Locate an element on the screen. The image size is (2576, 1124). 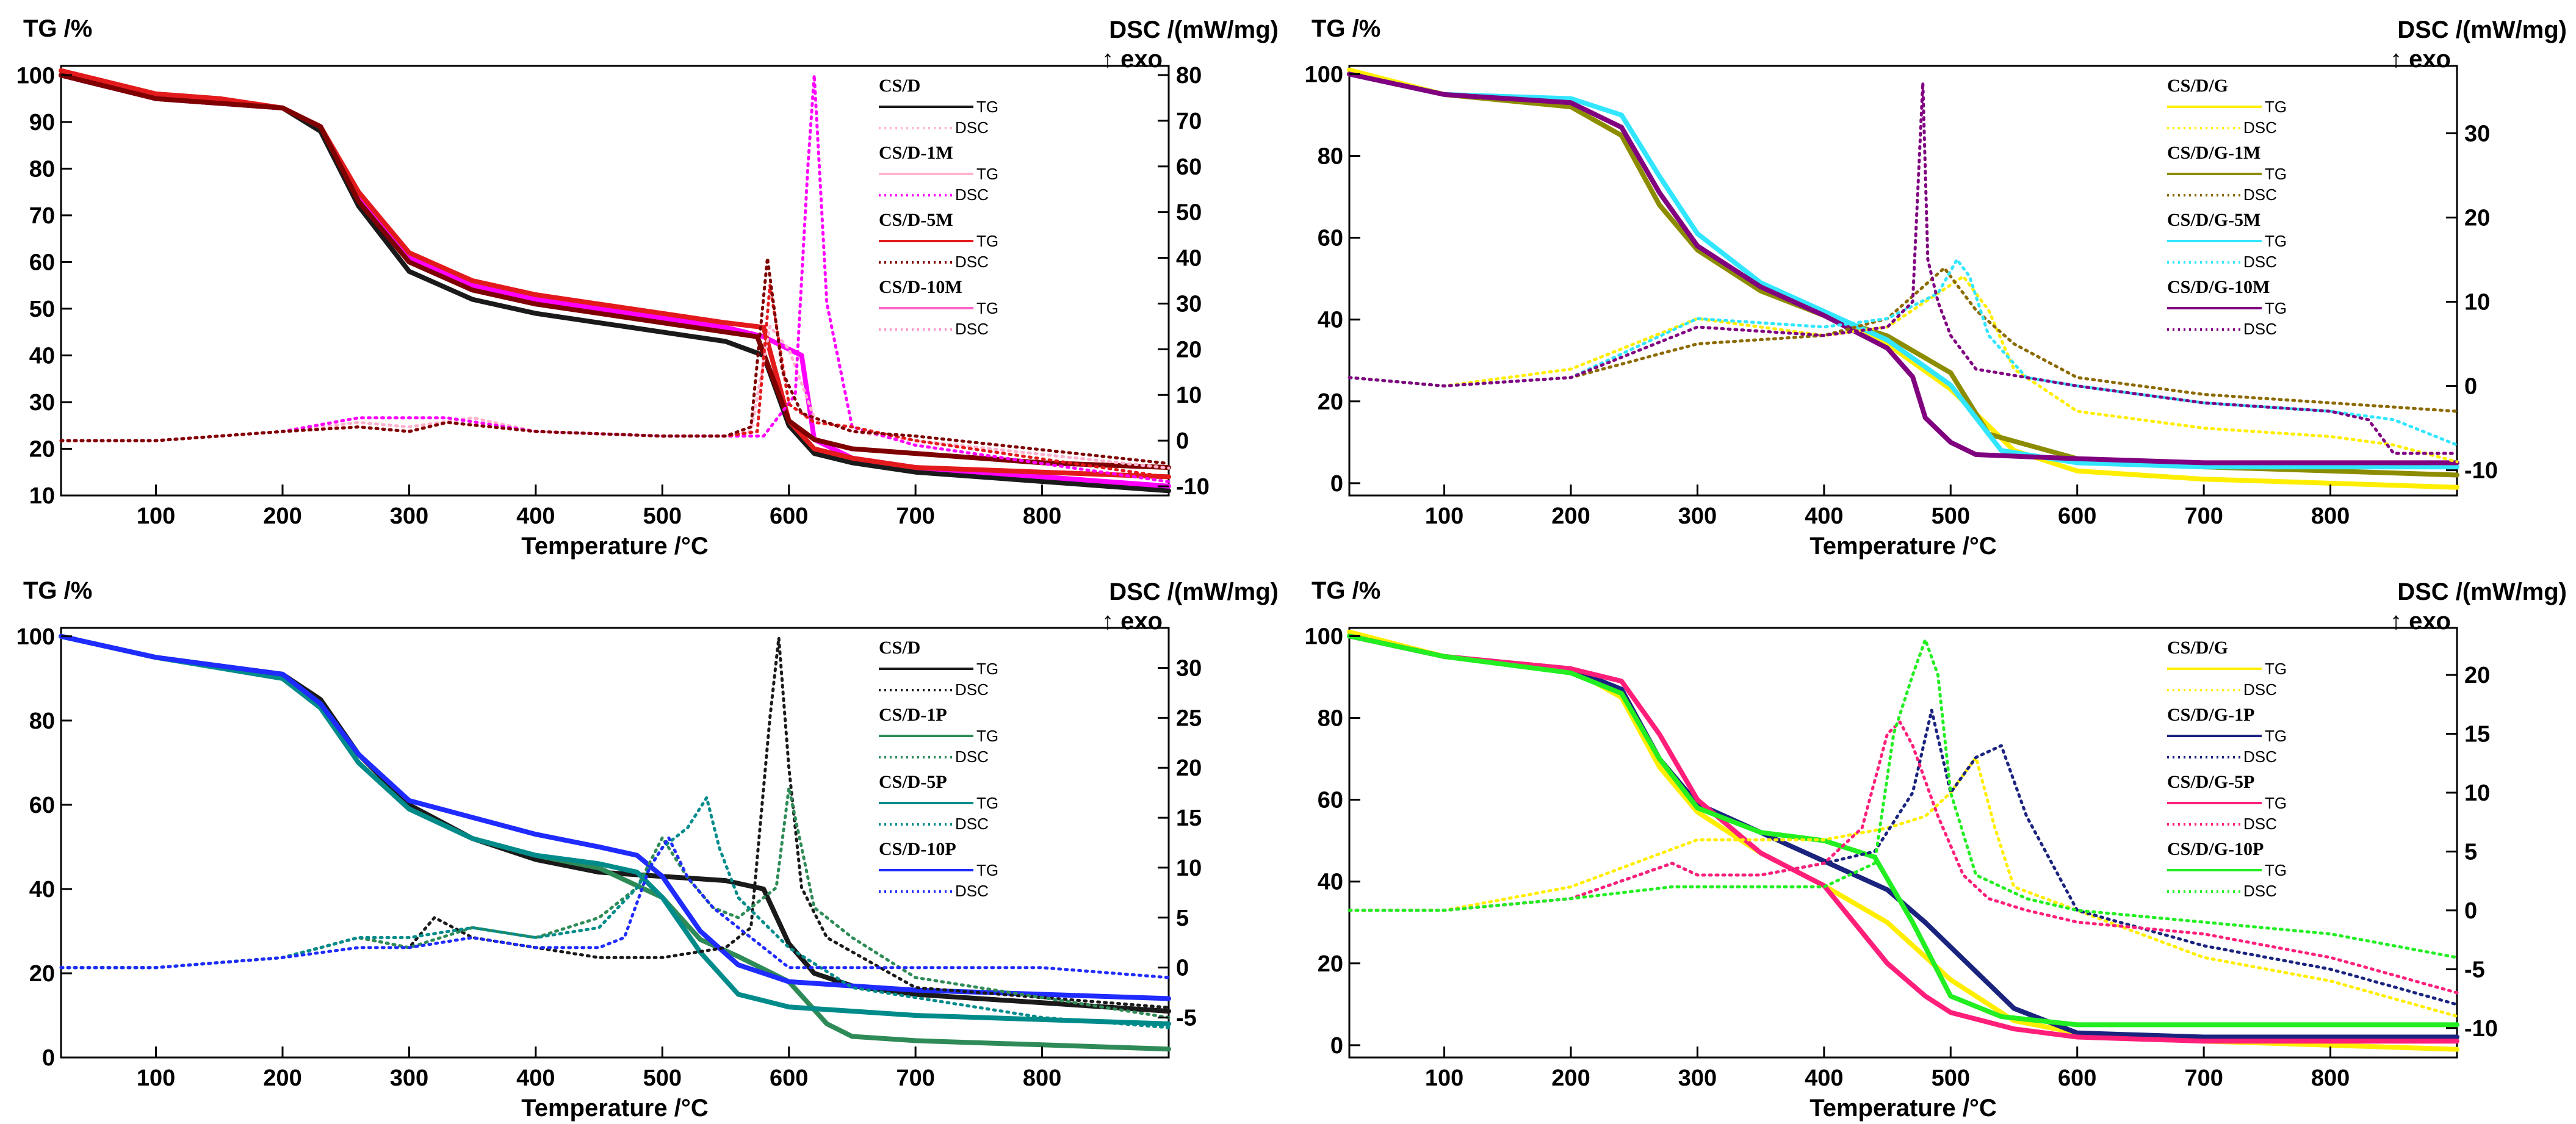
legend-cs-d-10m-tg-label: TG is located at coordinates (987, 308).